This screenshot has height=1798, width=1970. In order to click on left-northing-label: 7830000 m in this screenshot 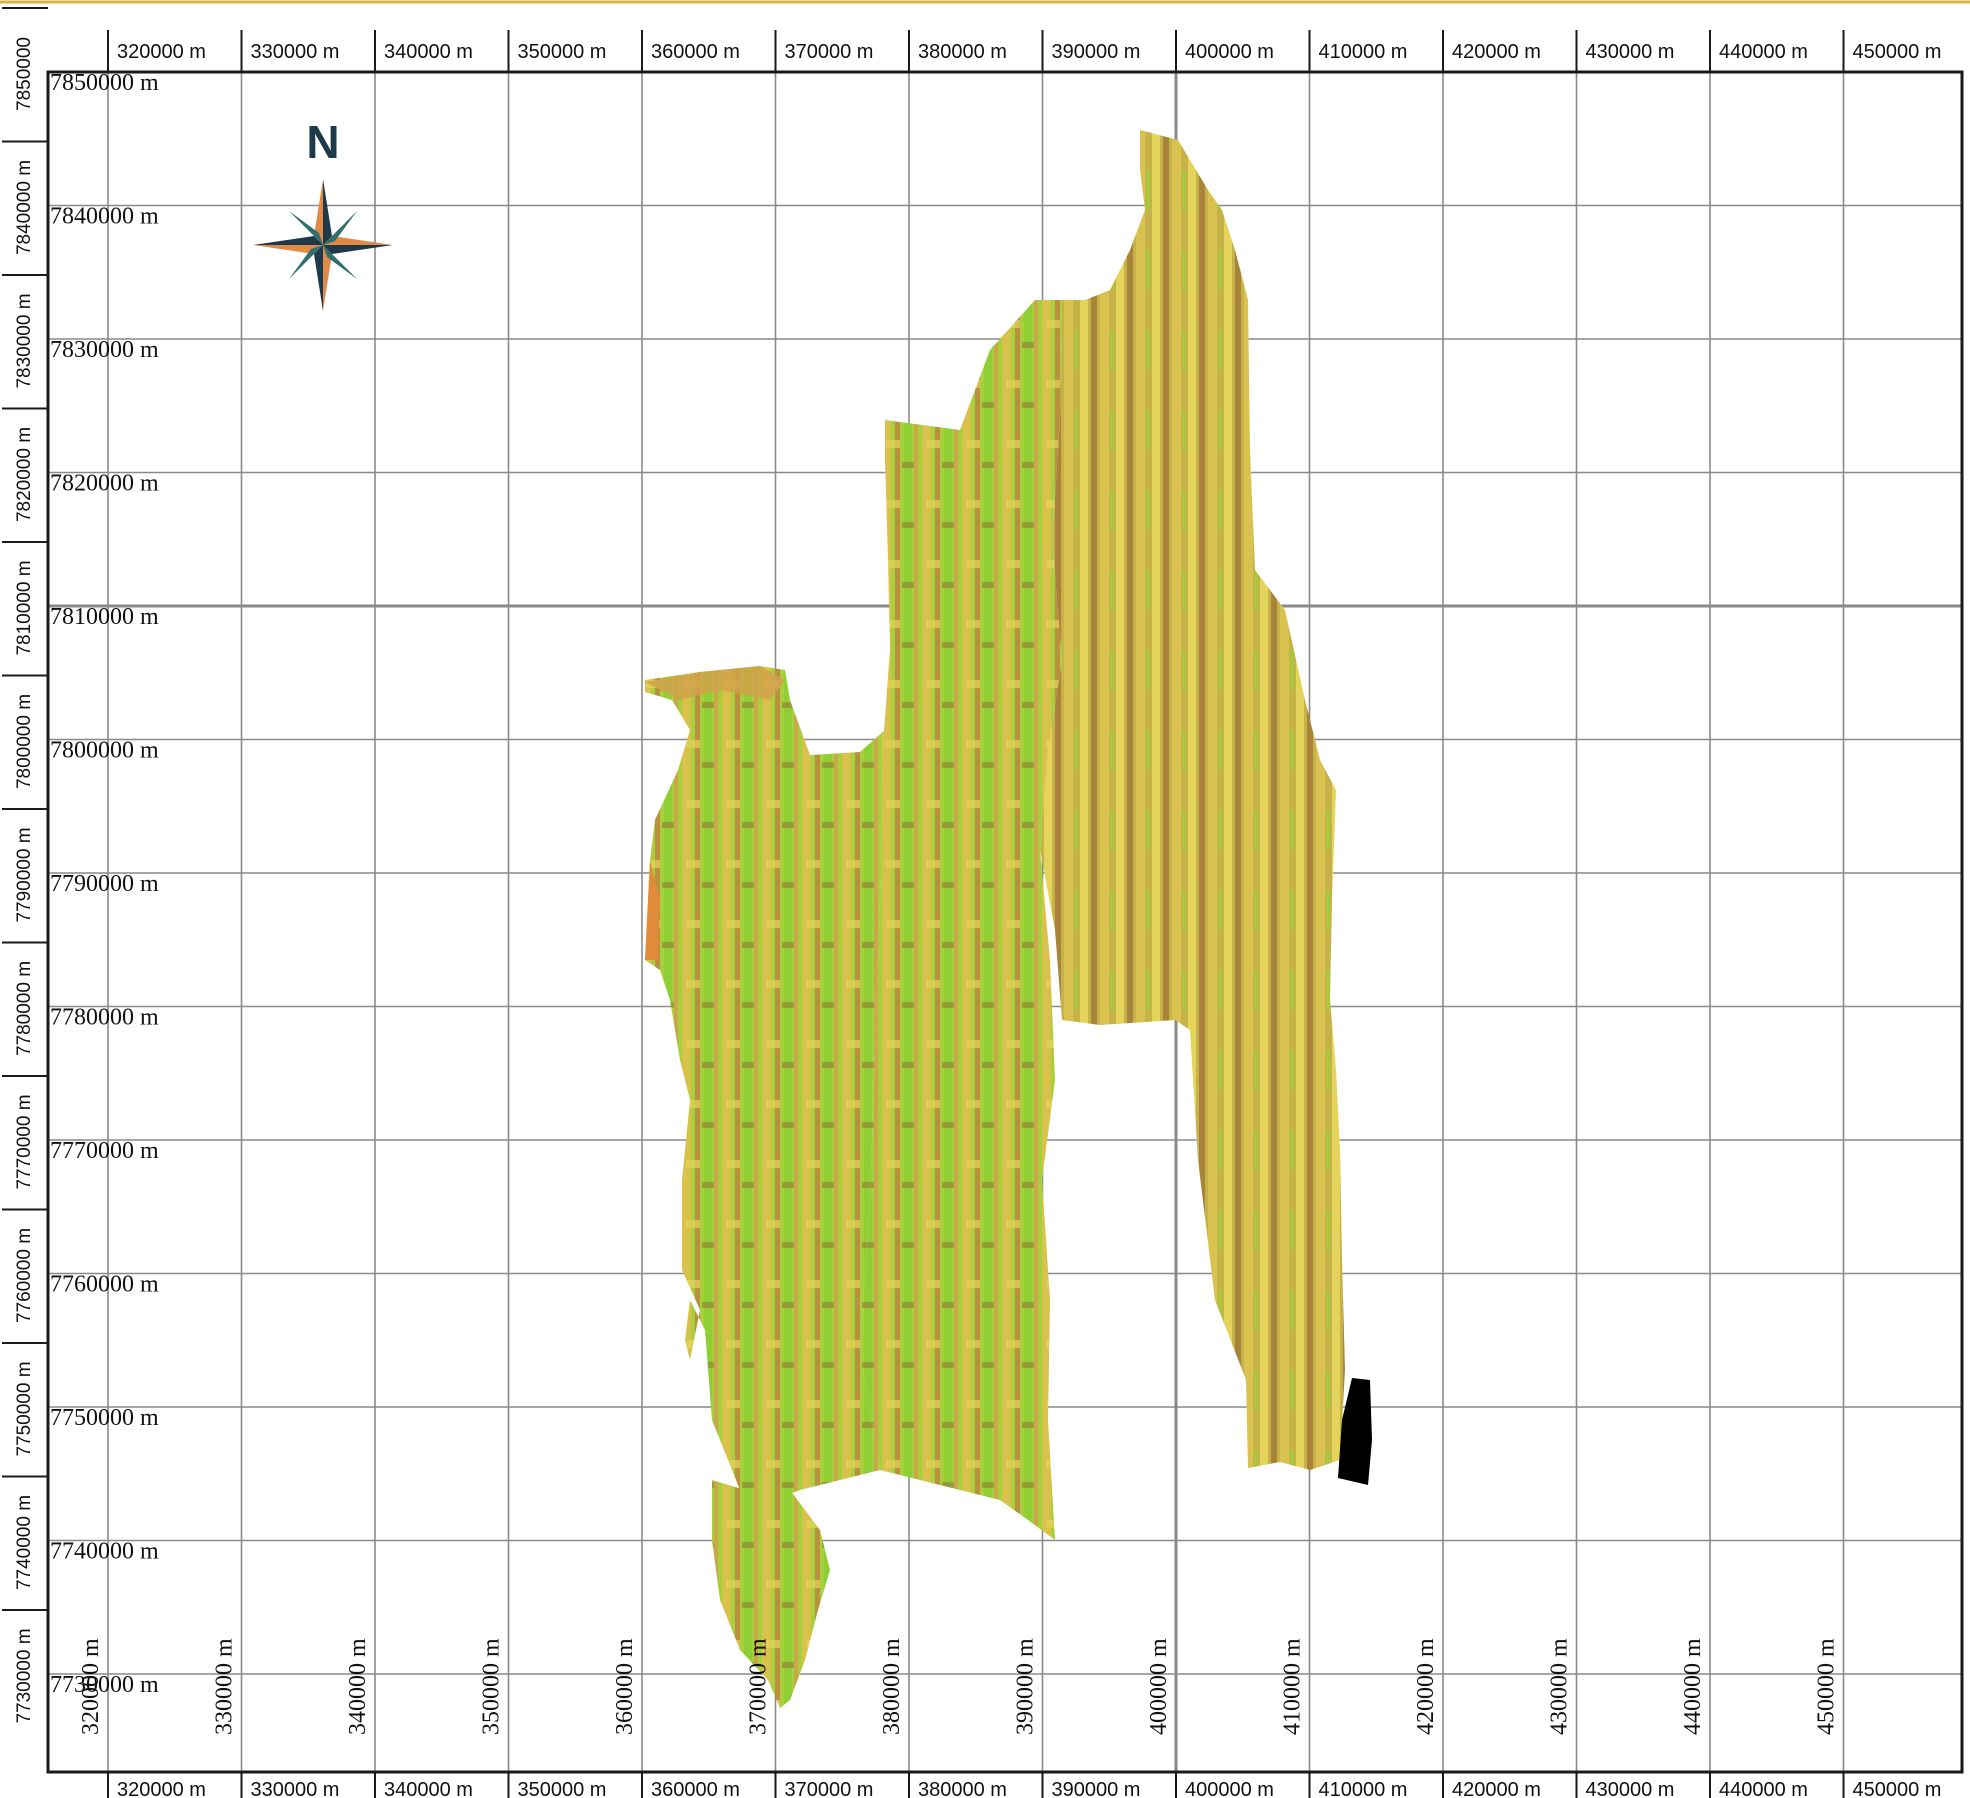, I will do `click(24, 340)`.